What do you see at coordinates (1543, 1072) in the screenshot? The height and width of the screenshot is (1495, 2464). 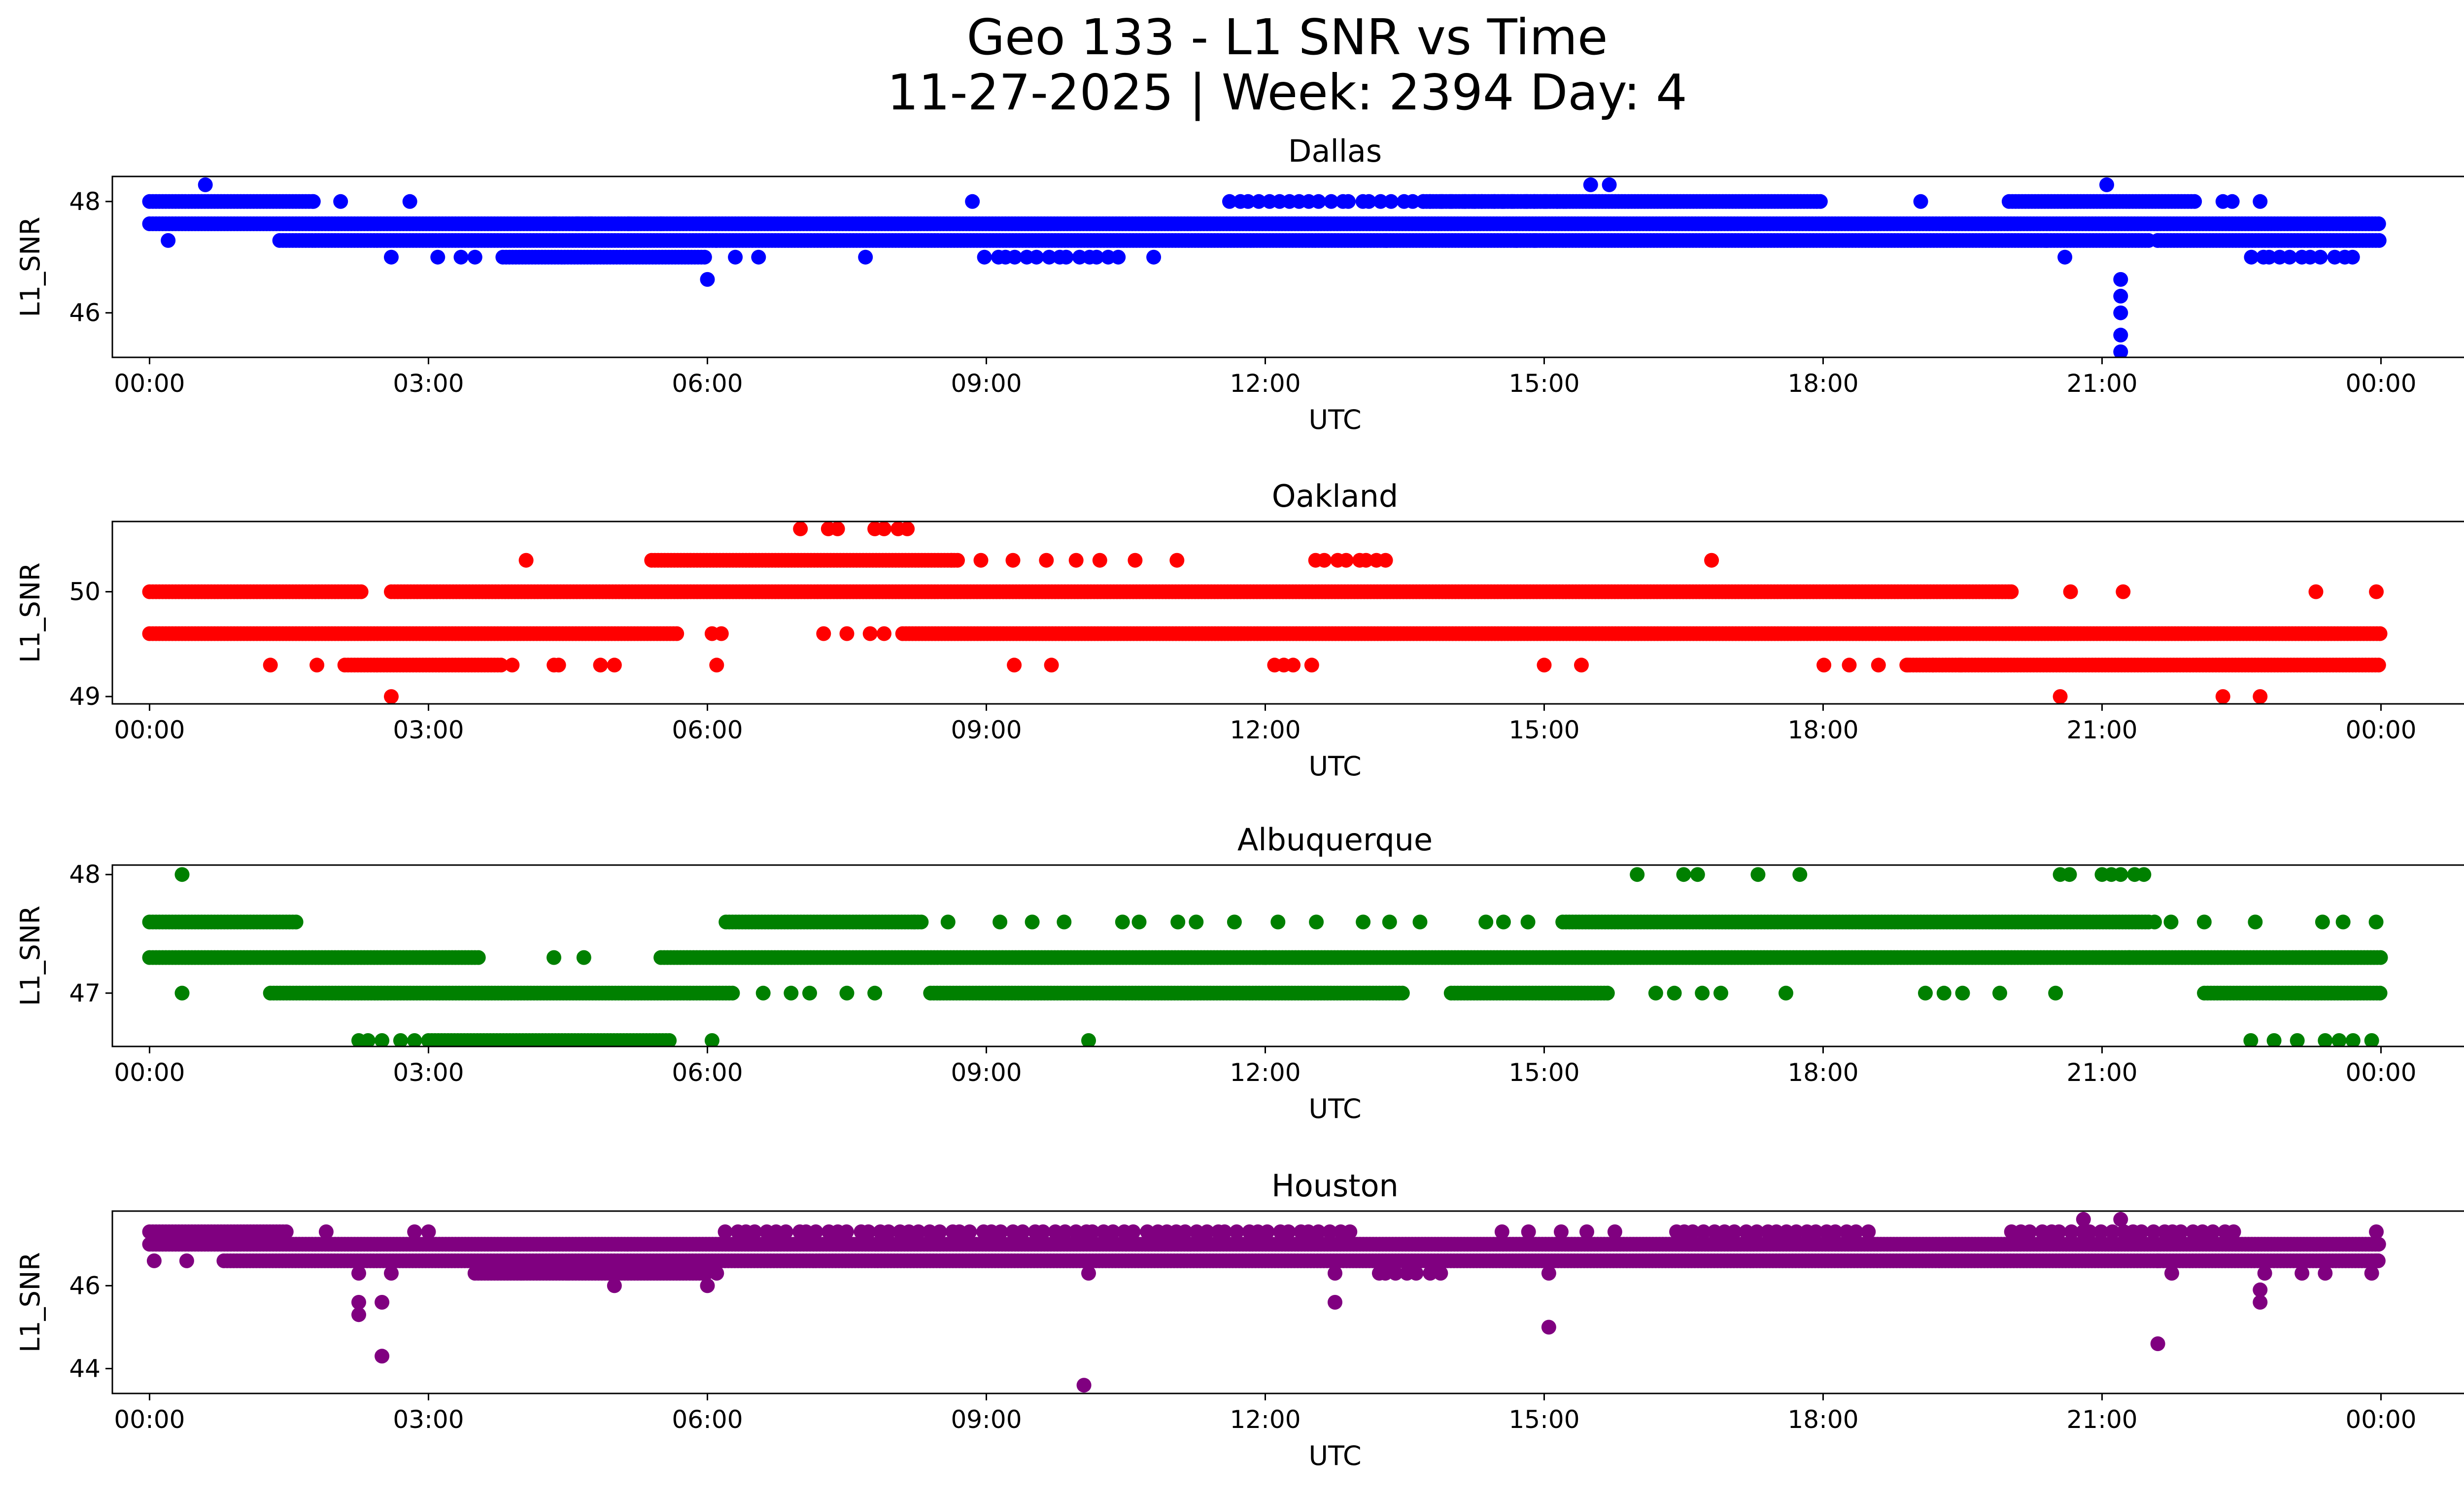 I see `x-tick-label: 15:00` at bounding box center [1543, 1072].